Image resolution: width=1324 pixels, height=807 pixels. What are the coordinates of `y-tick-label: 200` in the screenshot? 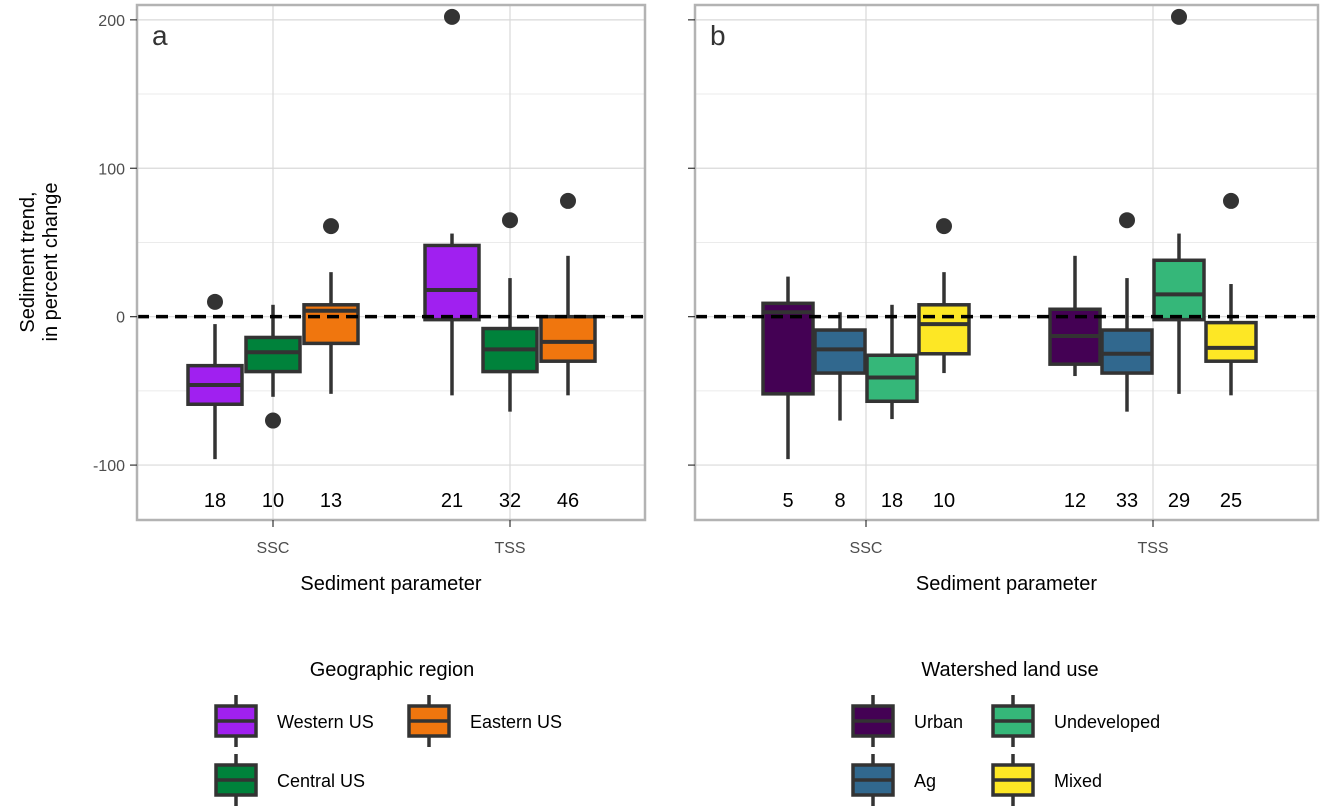 It's located at (111, 21).